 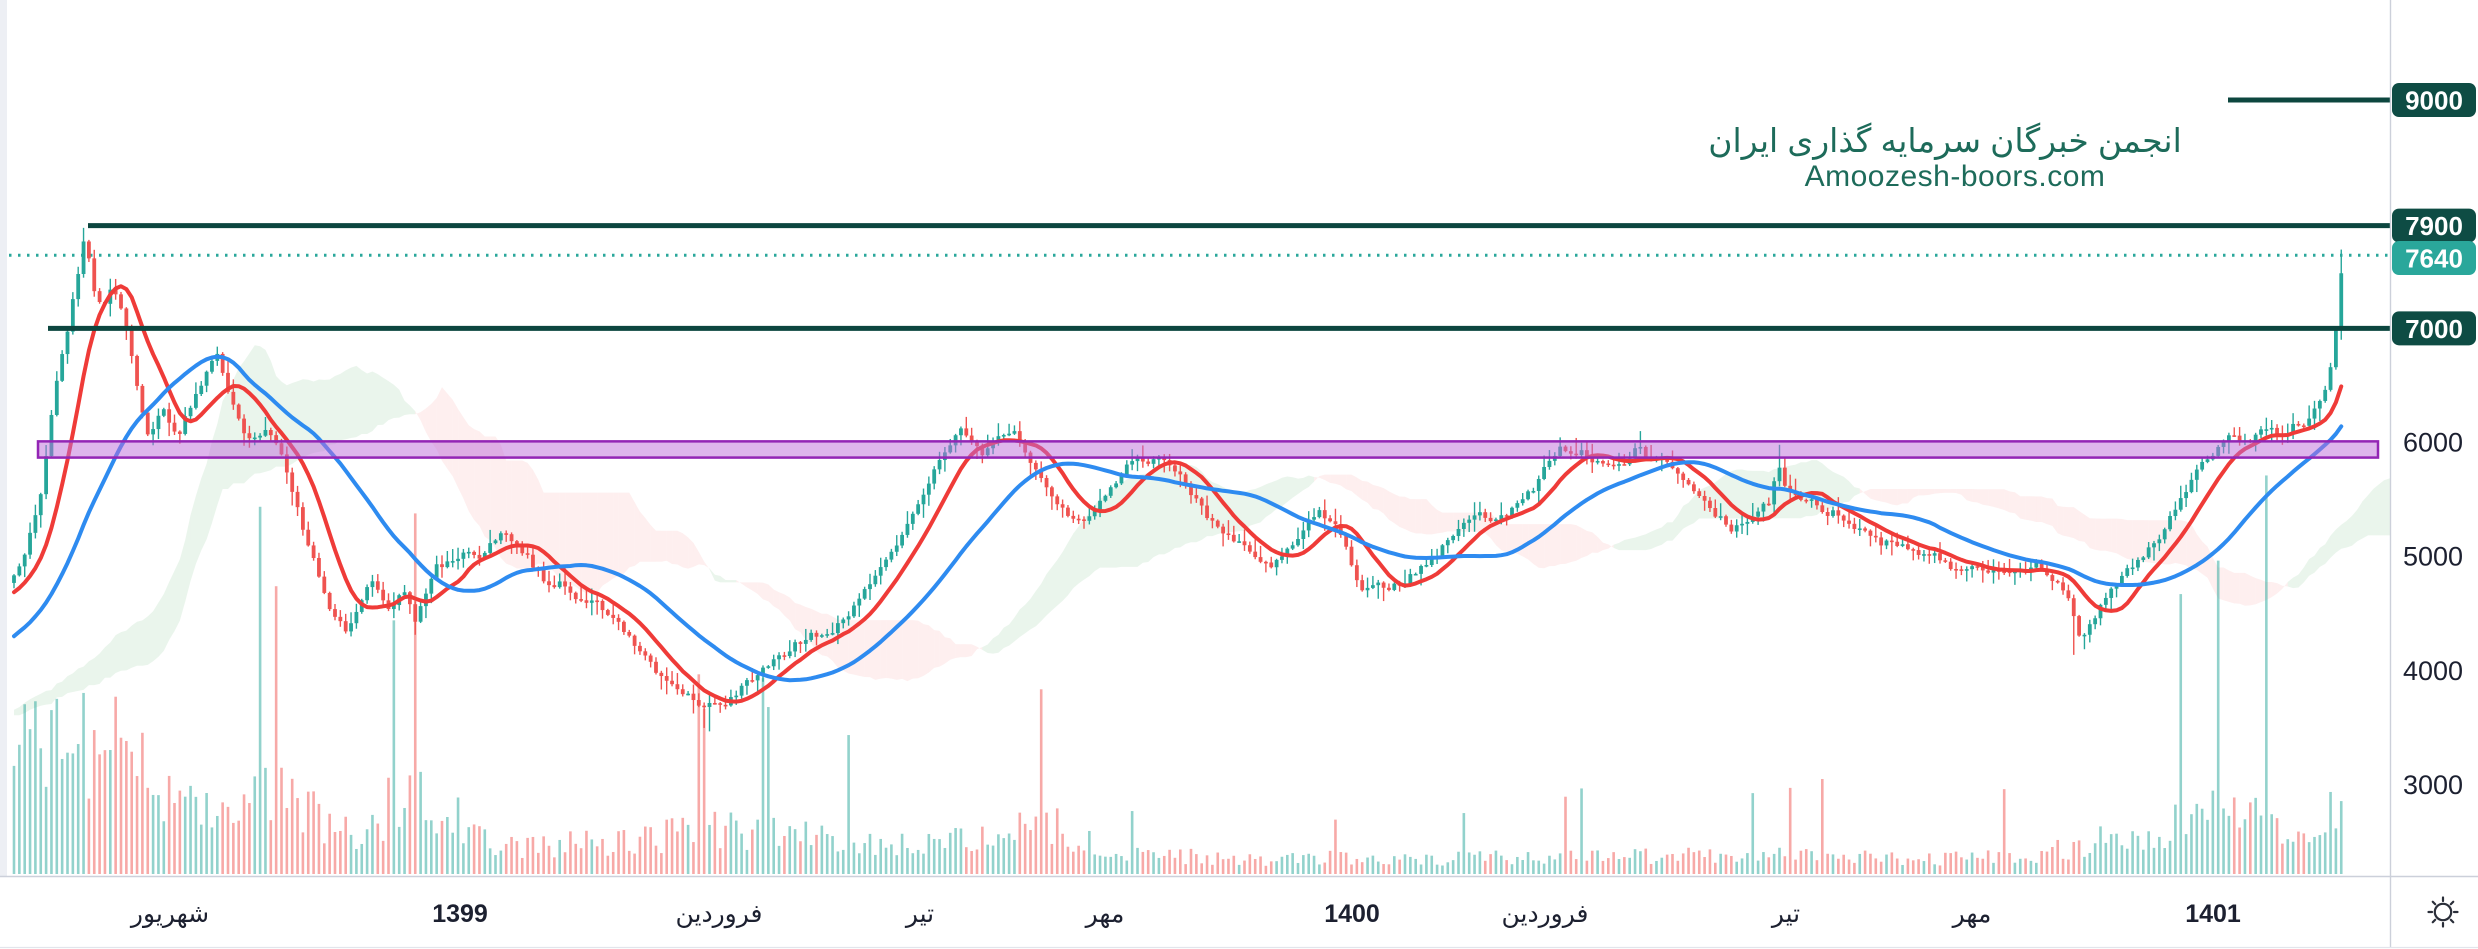 I want to click on price-badge-text-7000: 7000, so click(x=2434, y=329).